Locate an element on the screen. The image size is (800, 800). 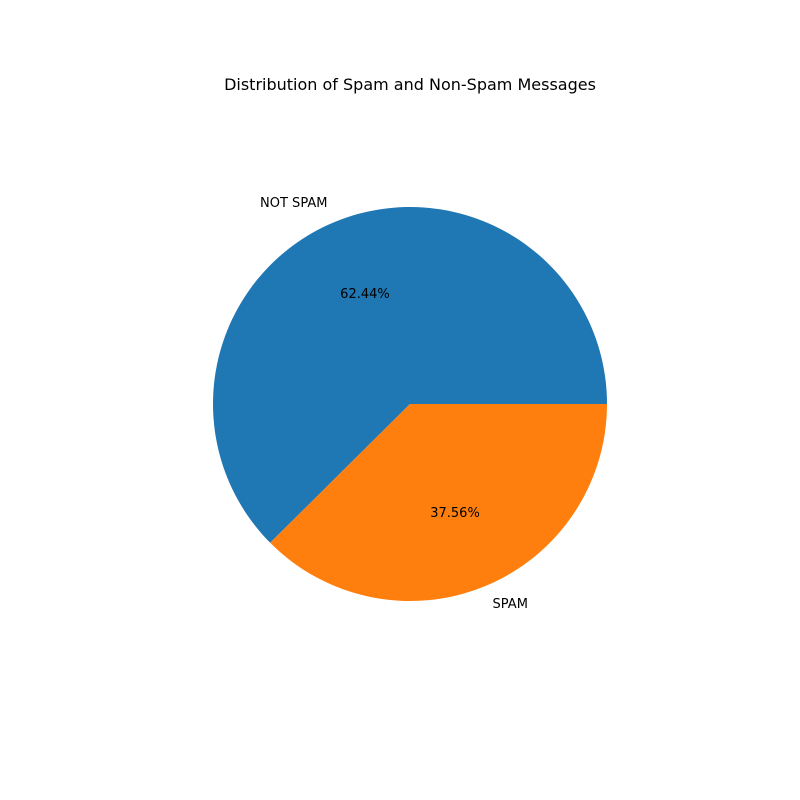
slice-label: NOT SPAM is located at coordinates (293, 203).